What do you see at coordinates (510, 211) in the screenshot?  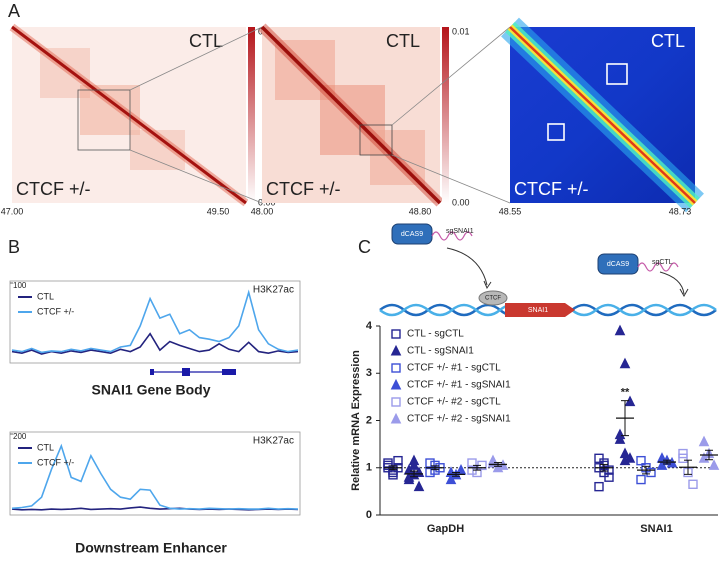 I see `axis-label: 48.55` at bounding box center [510, 211].